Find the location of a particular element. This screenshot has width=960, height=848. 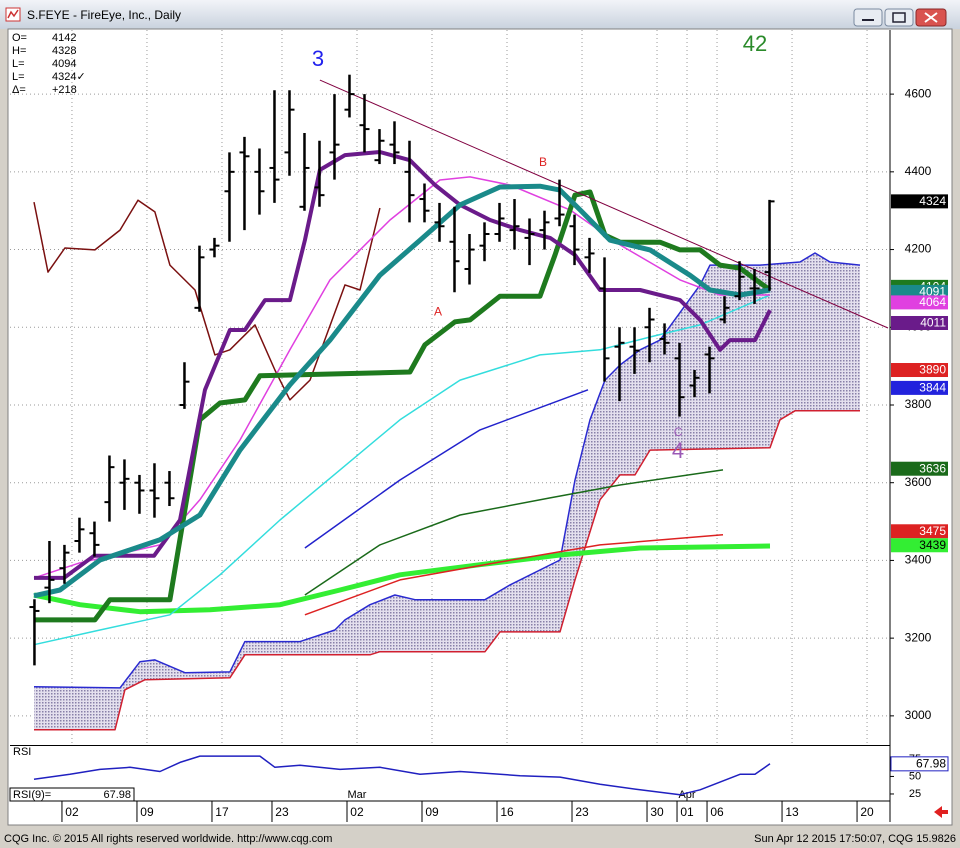

minimize-button is located at coordinates (868, 17).